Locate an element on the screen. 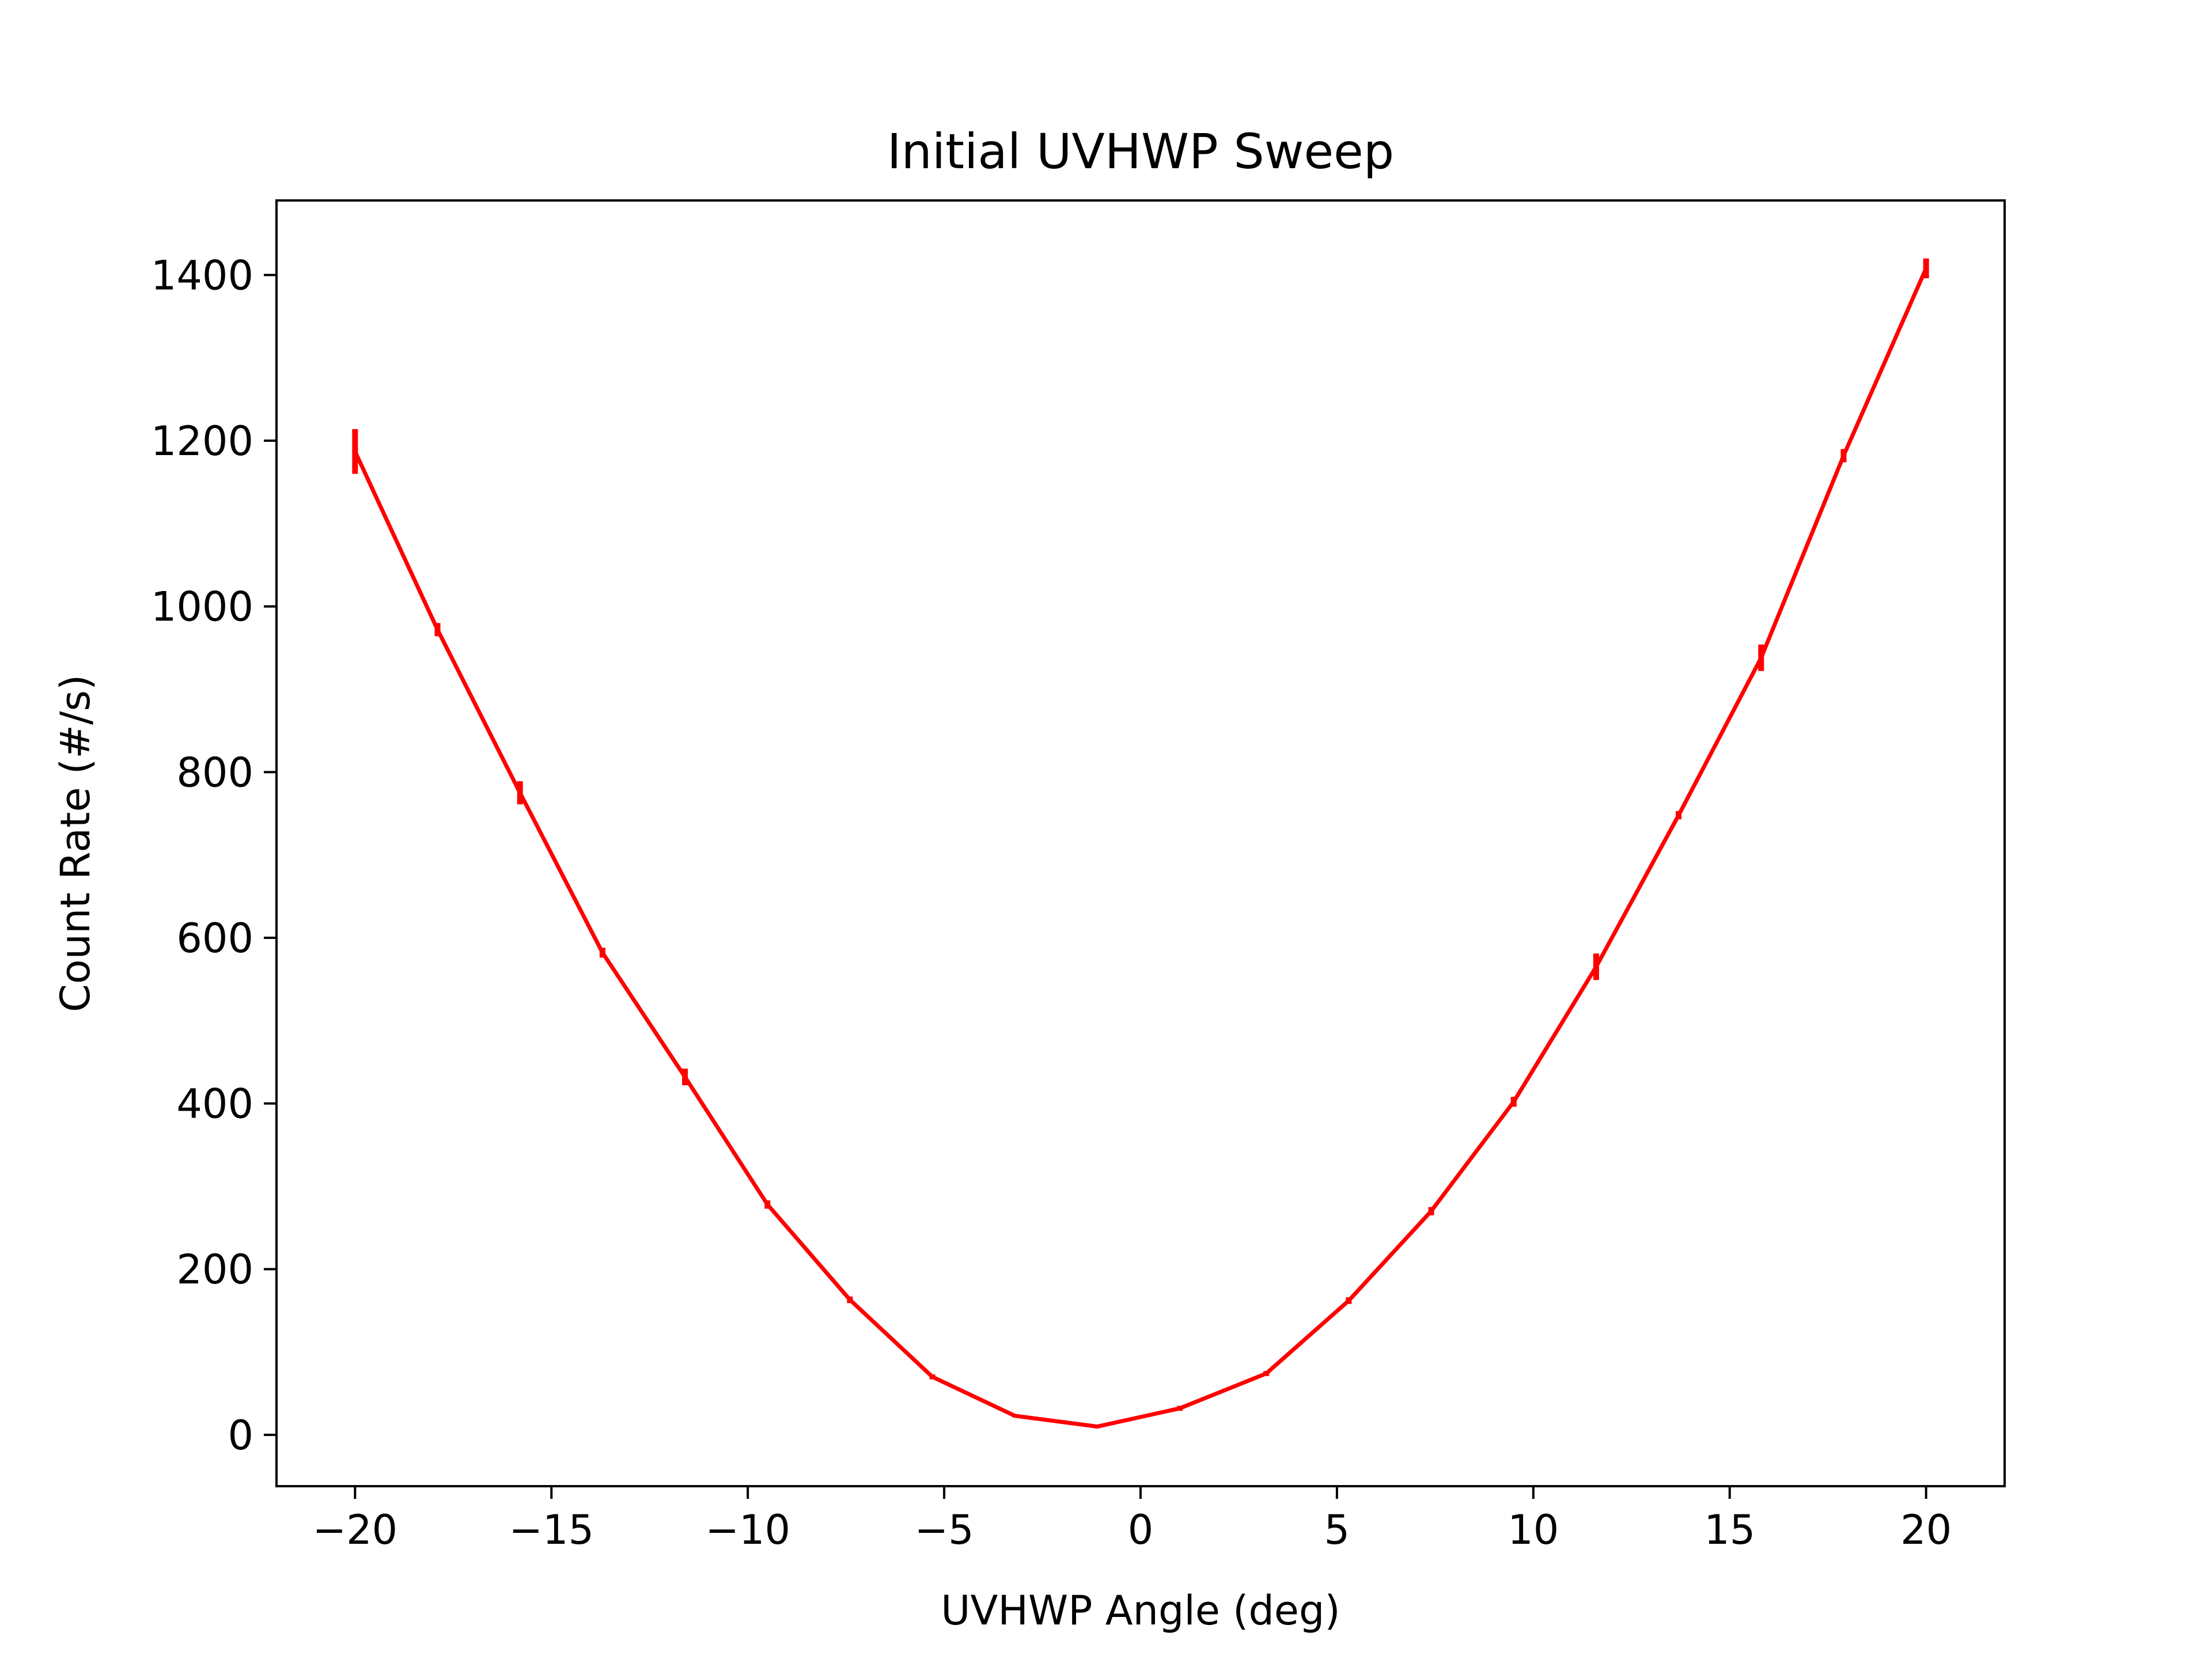  y-tick-label: 0 is located at coordinates (240, 1435).